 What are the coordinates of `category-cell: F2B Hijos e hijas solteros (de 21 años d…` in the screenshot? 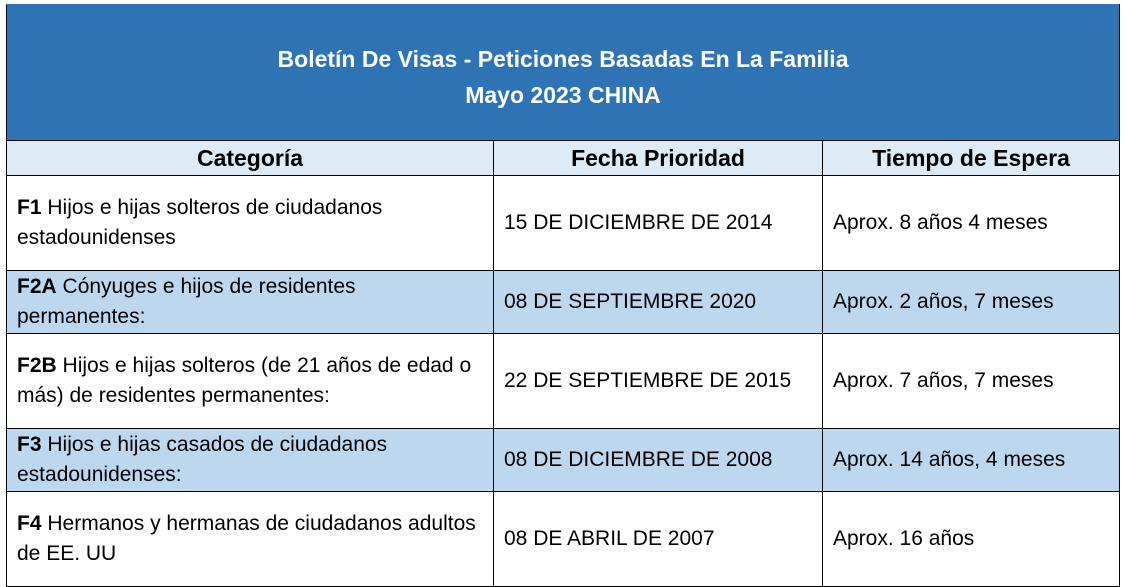 It's located at (250, 381).